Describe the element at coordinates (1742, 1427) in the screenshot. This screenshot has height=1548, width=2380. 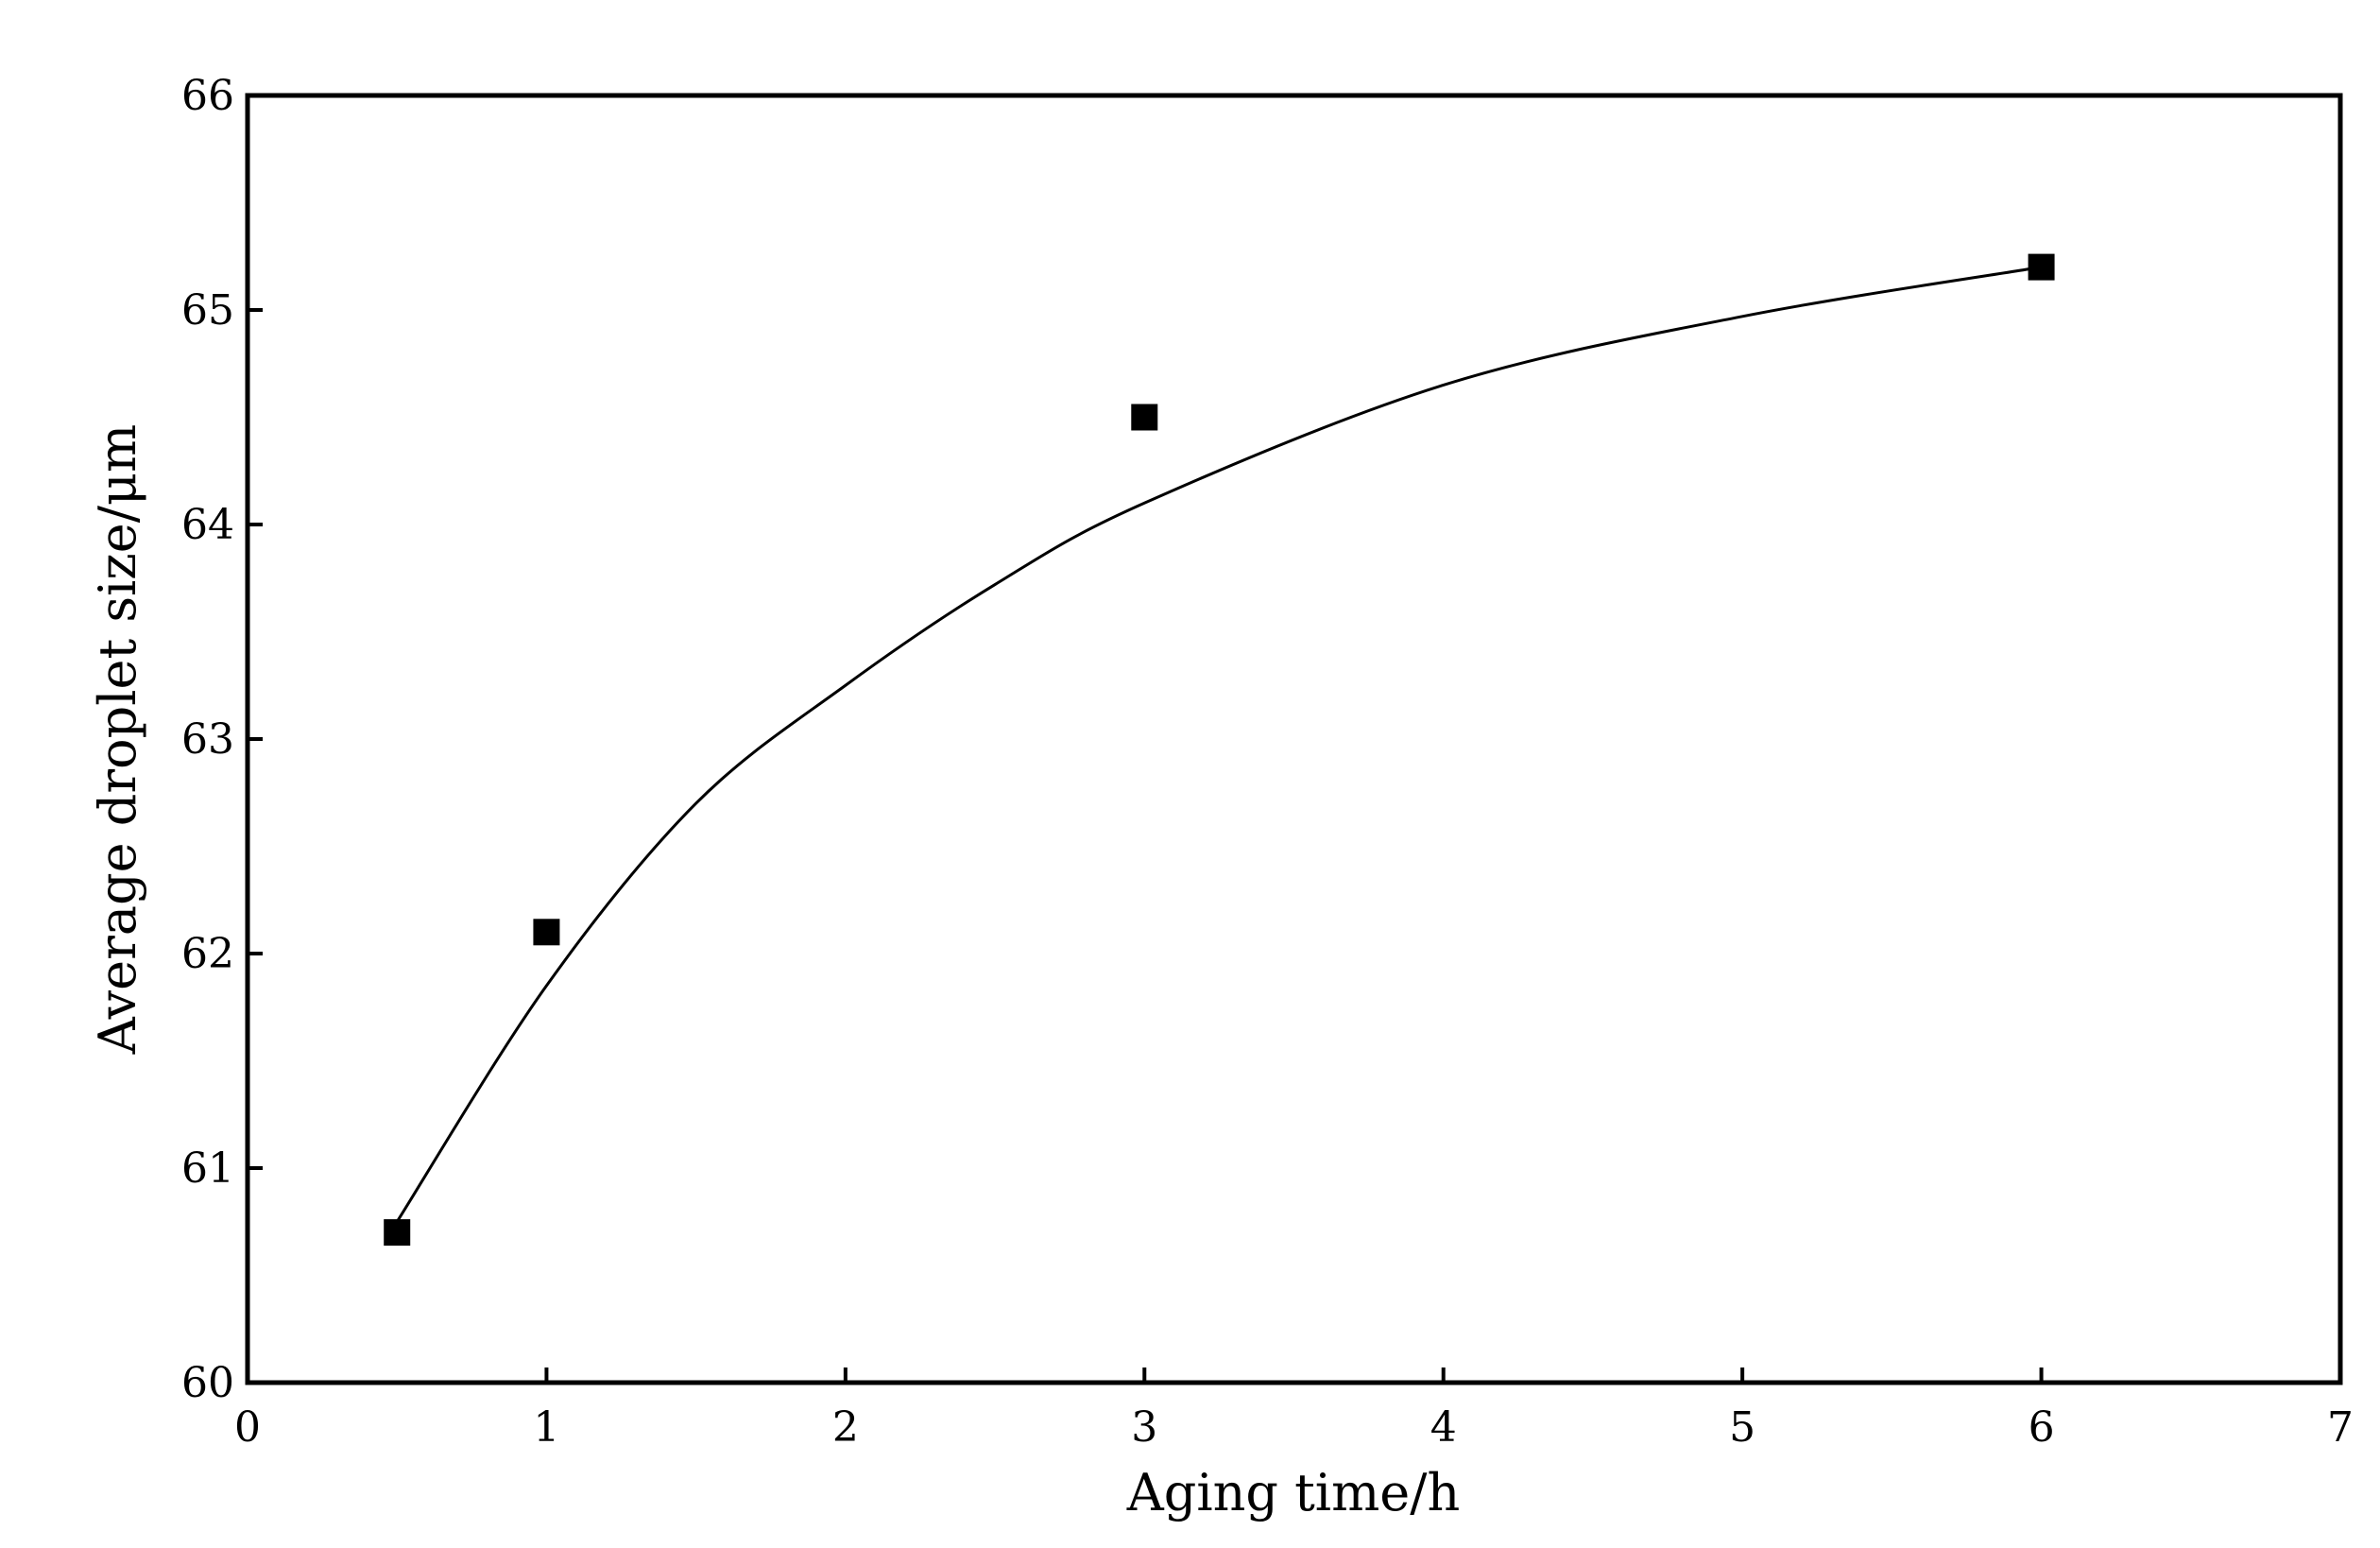
I see `x-tick-label: 5` at that location.